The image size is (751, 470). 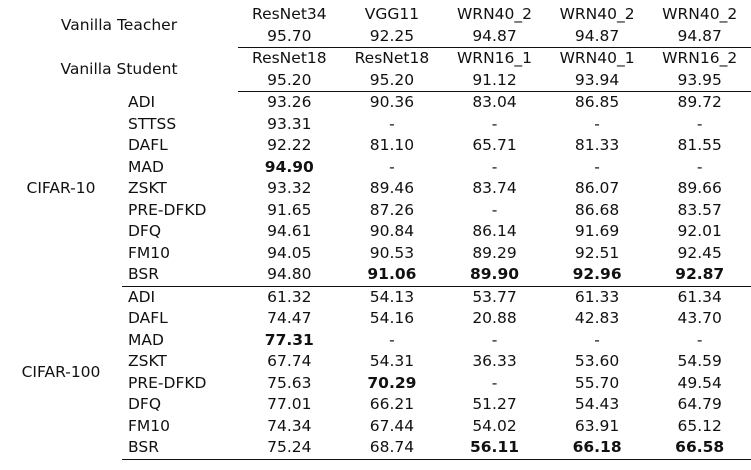 What do you see at coordinates (597, 252) in the screenshot?
I see `result-cell: 92.51` at bounding box center [597, 252].